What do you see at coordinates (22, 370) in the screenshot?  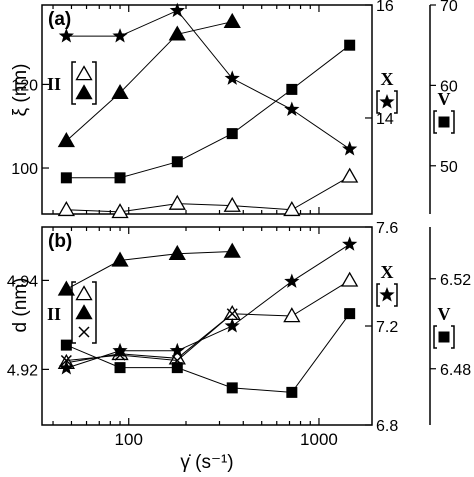 I see `left-tick-label: 4.92` at bounding box center [22, 370].